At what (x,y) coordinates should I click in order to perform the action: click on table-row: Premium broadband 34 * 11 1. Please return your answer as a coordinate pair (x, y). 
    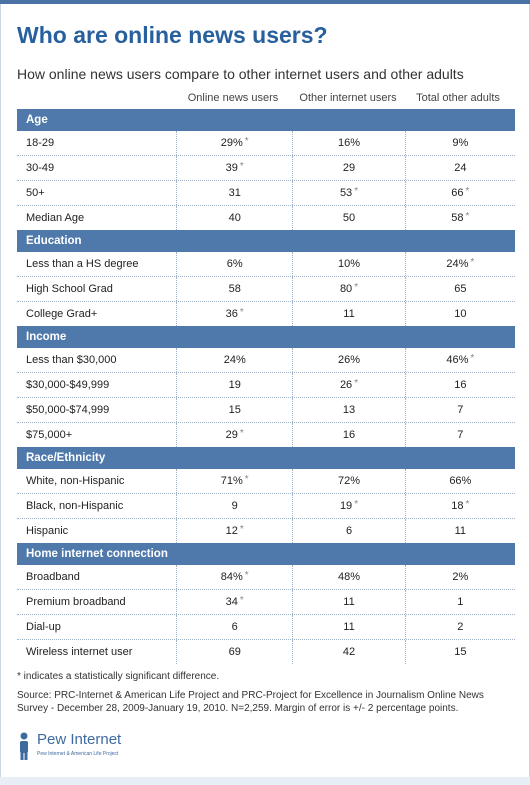
    Looking at the image, I should click on (266, 602).